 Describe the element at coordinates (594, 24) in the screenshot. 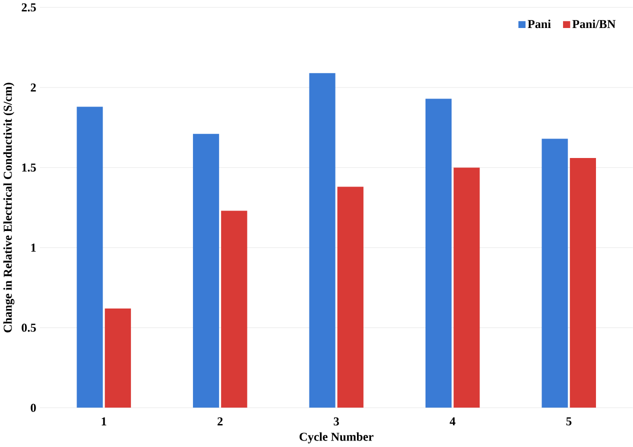

I see `legend-label: Pani/BN` at that location.